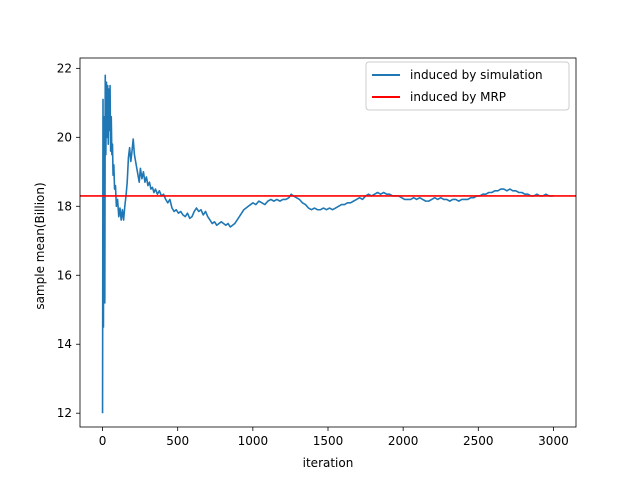  What do you see at coordinates (478, 441) in the screenshot?
I see `x-tick-label: 2500` at bounding box center [478, 441].